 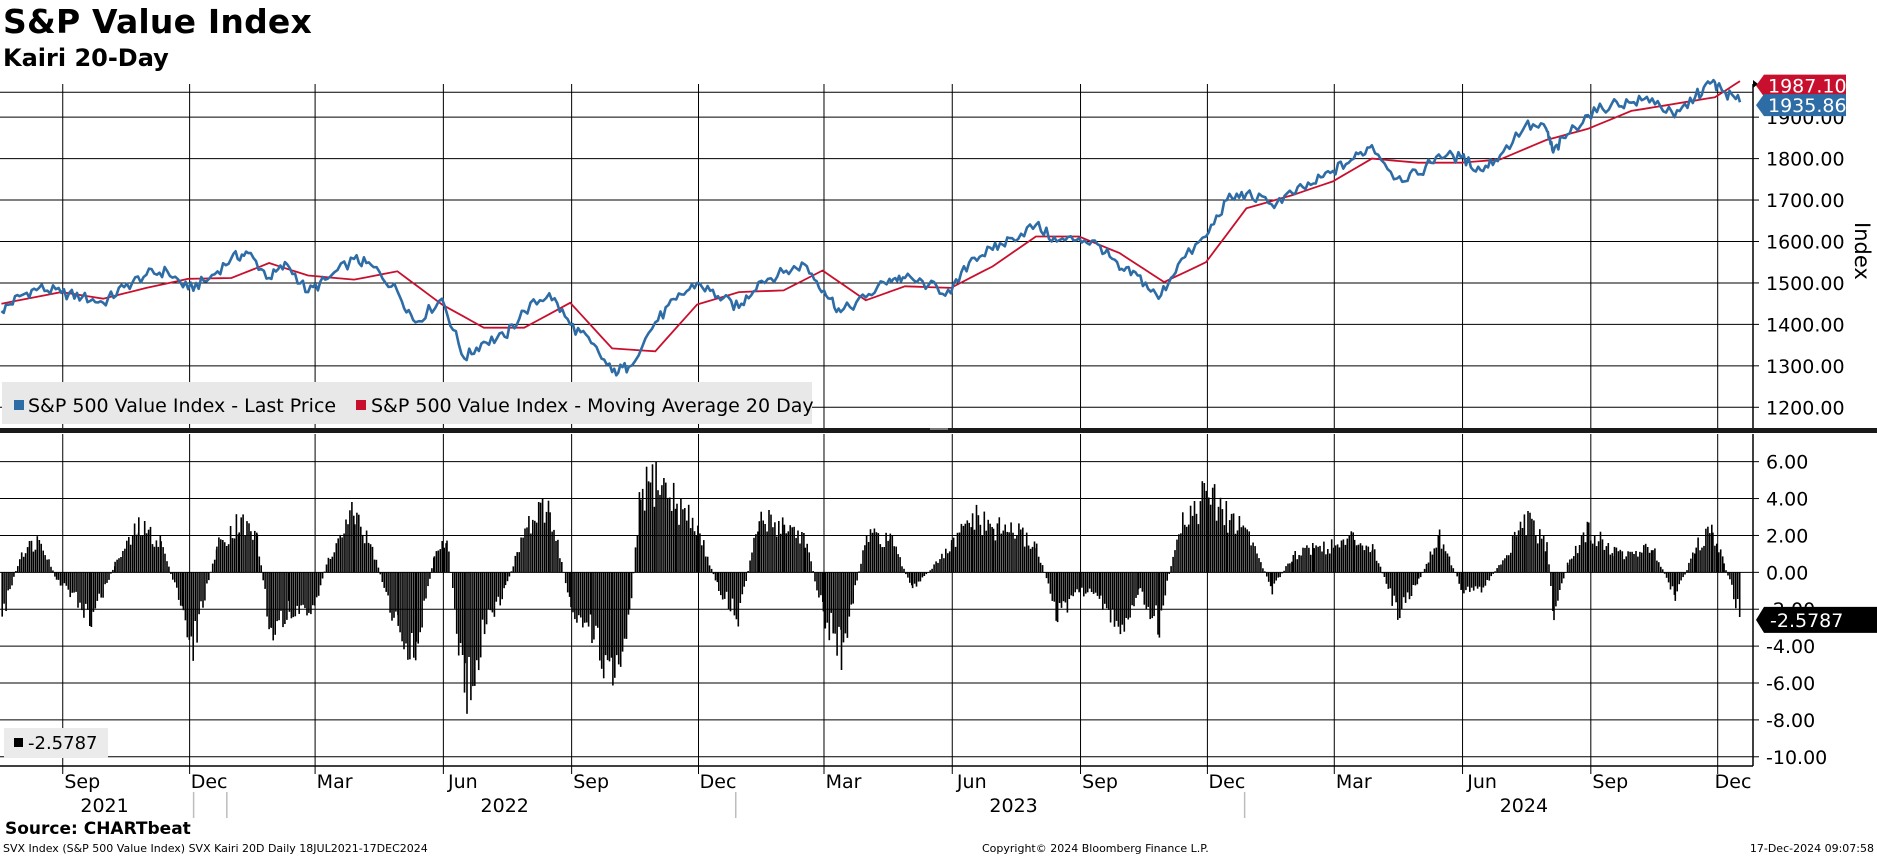 I want to click on upper-ytick-label: 1500.00, so click(x=1805, y=284).